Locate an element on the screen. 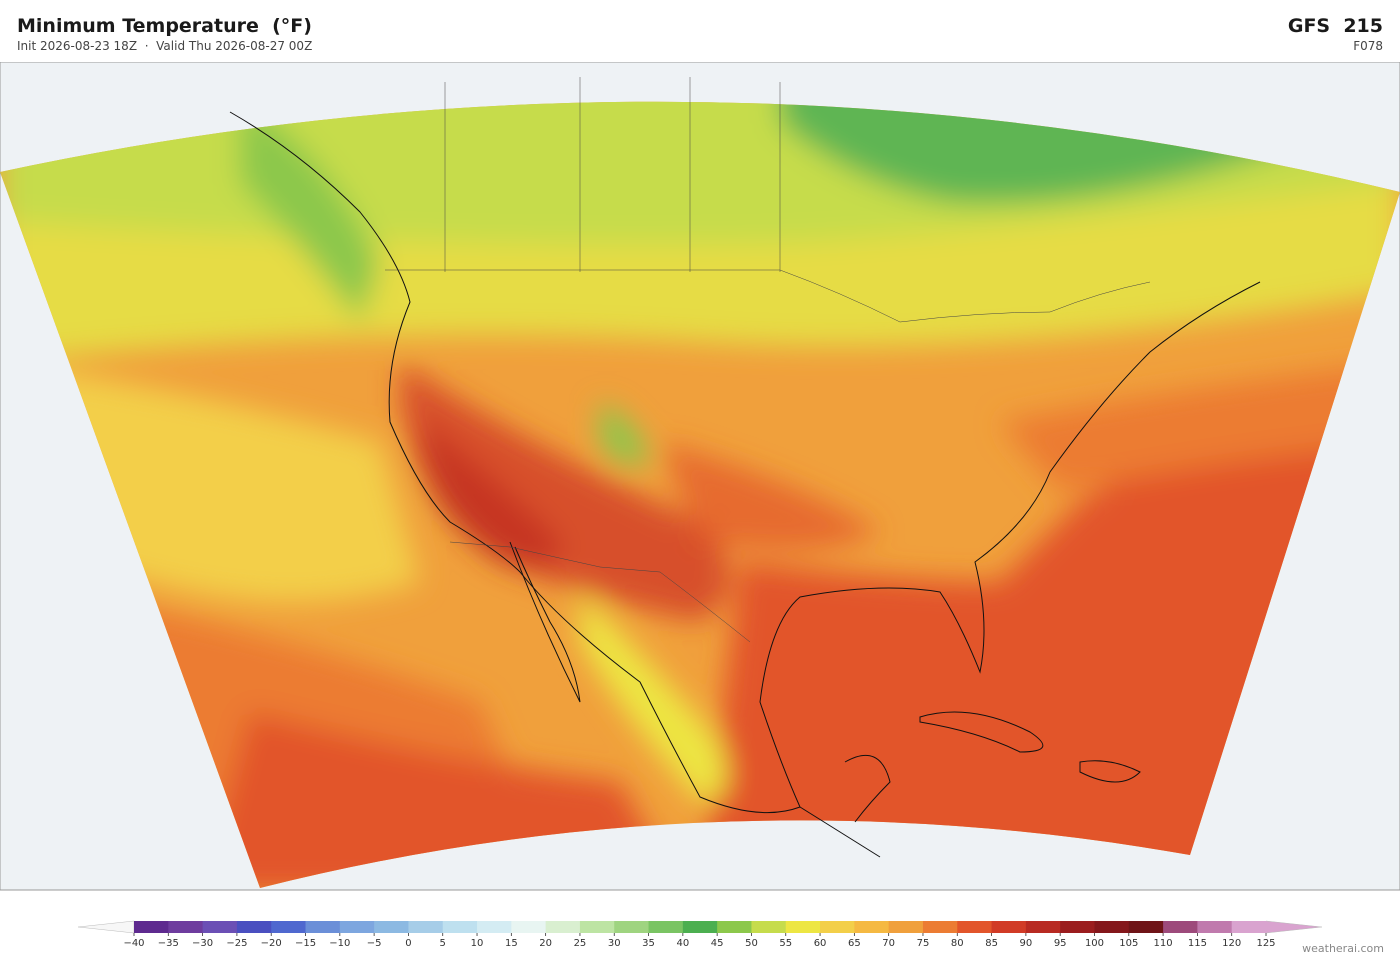  colorbar-tick-label: 30 is located at coordinates (614, 943).